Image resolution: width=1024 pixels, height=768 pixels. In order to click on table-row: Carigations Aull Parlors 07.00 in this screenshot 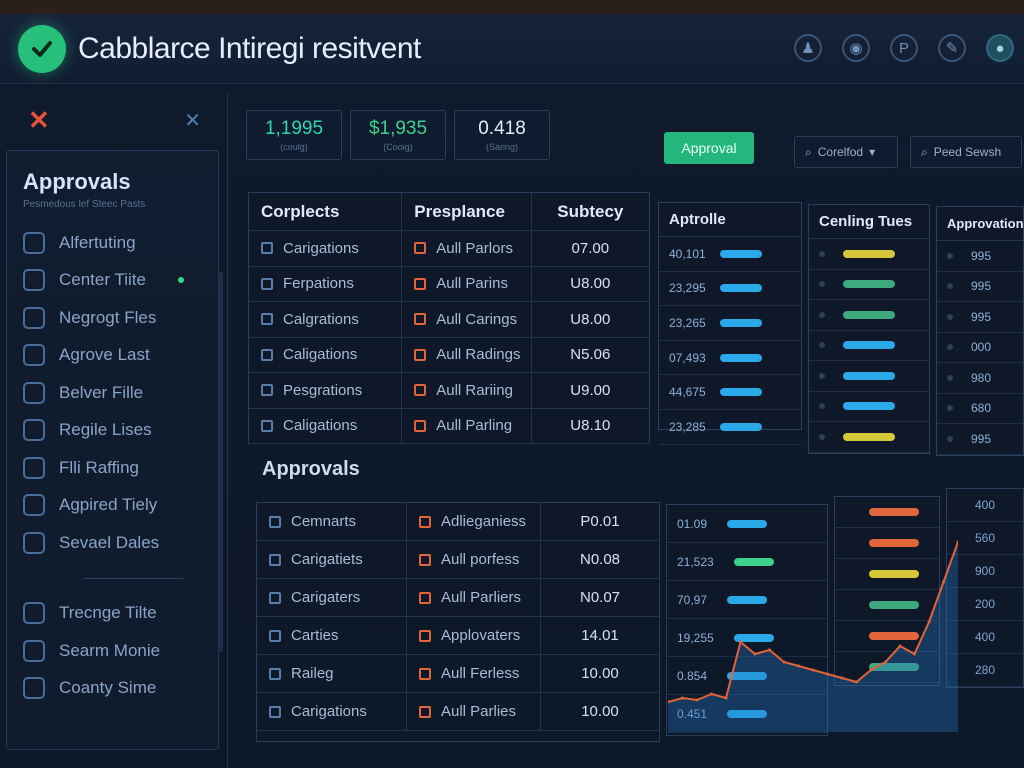, I will do `click(449, 249)`.